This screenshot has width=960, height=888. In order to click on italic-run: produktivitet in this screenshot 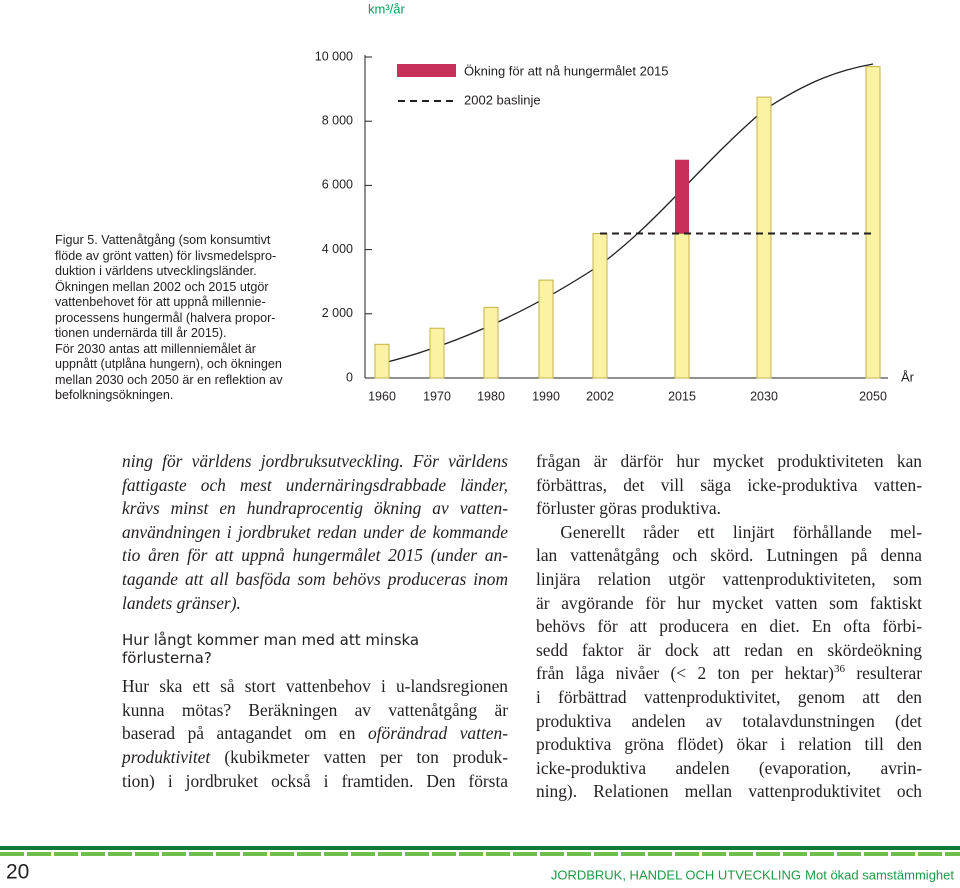, I will do `click(166, 756)`.